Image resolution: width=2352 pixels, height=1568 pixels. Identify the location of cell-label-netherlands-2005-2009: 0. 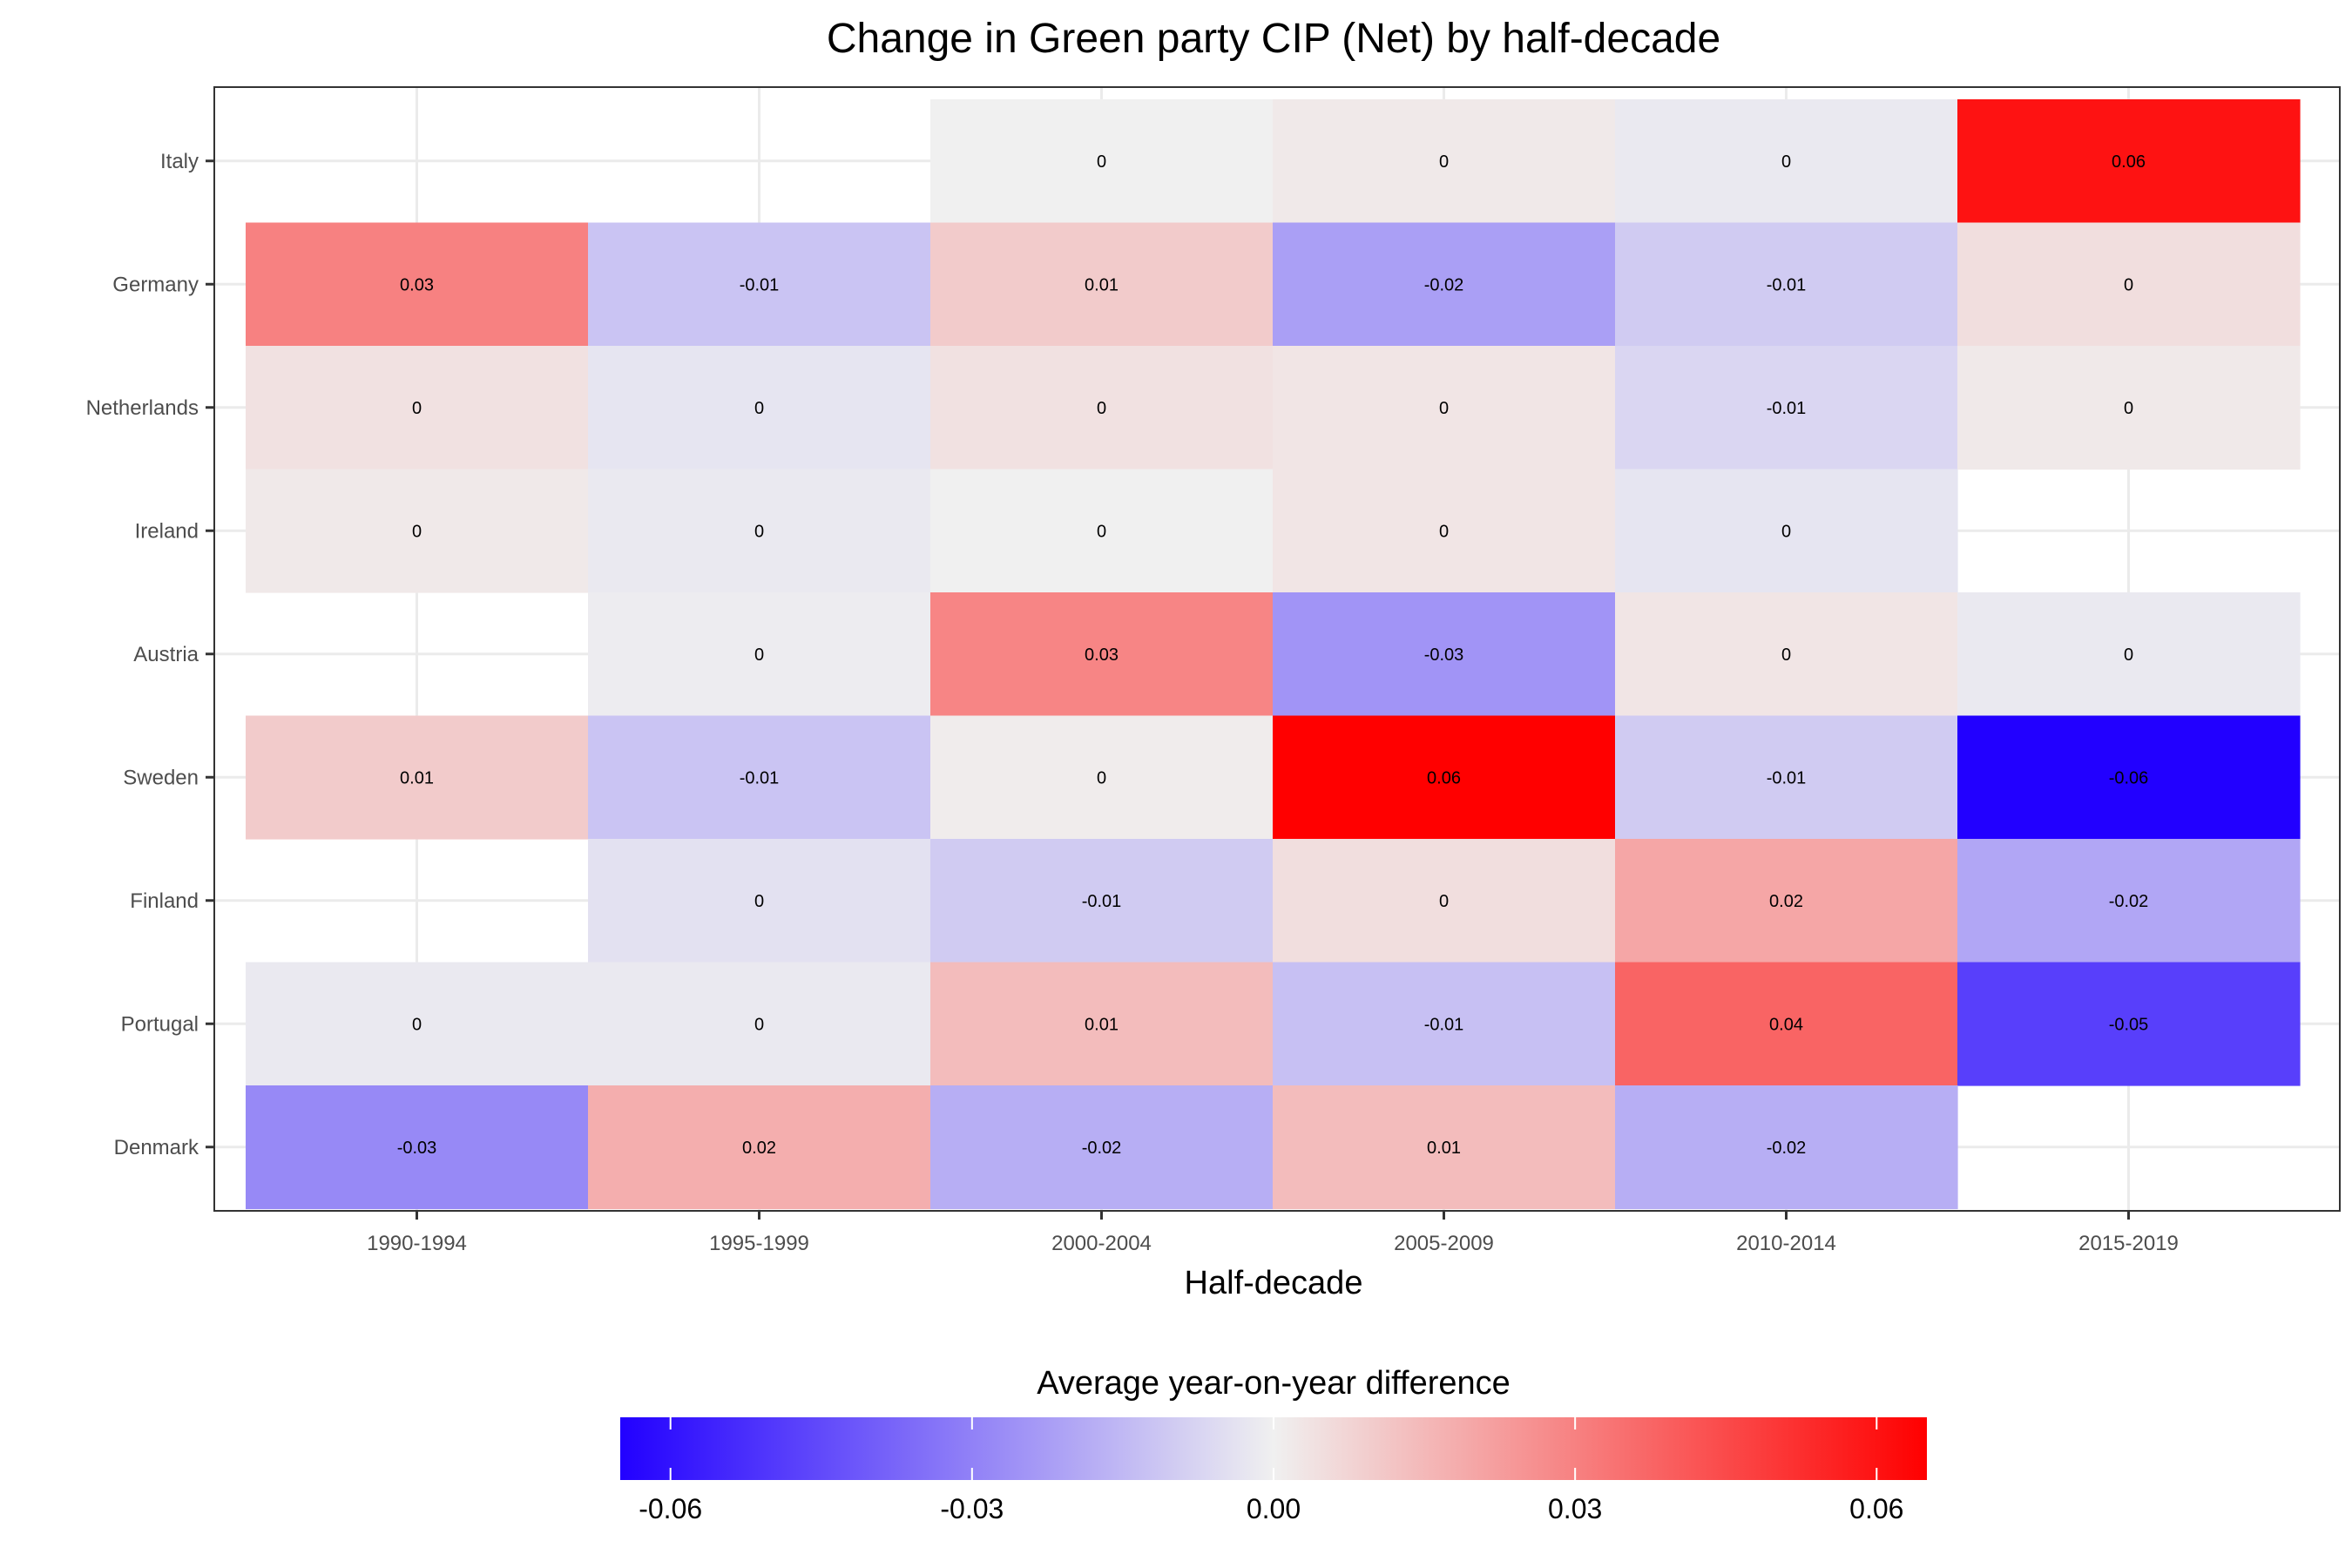
(1444, 408).